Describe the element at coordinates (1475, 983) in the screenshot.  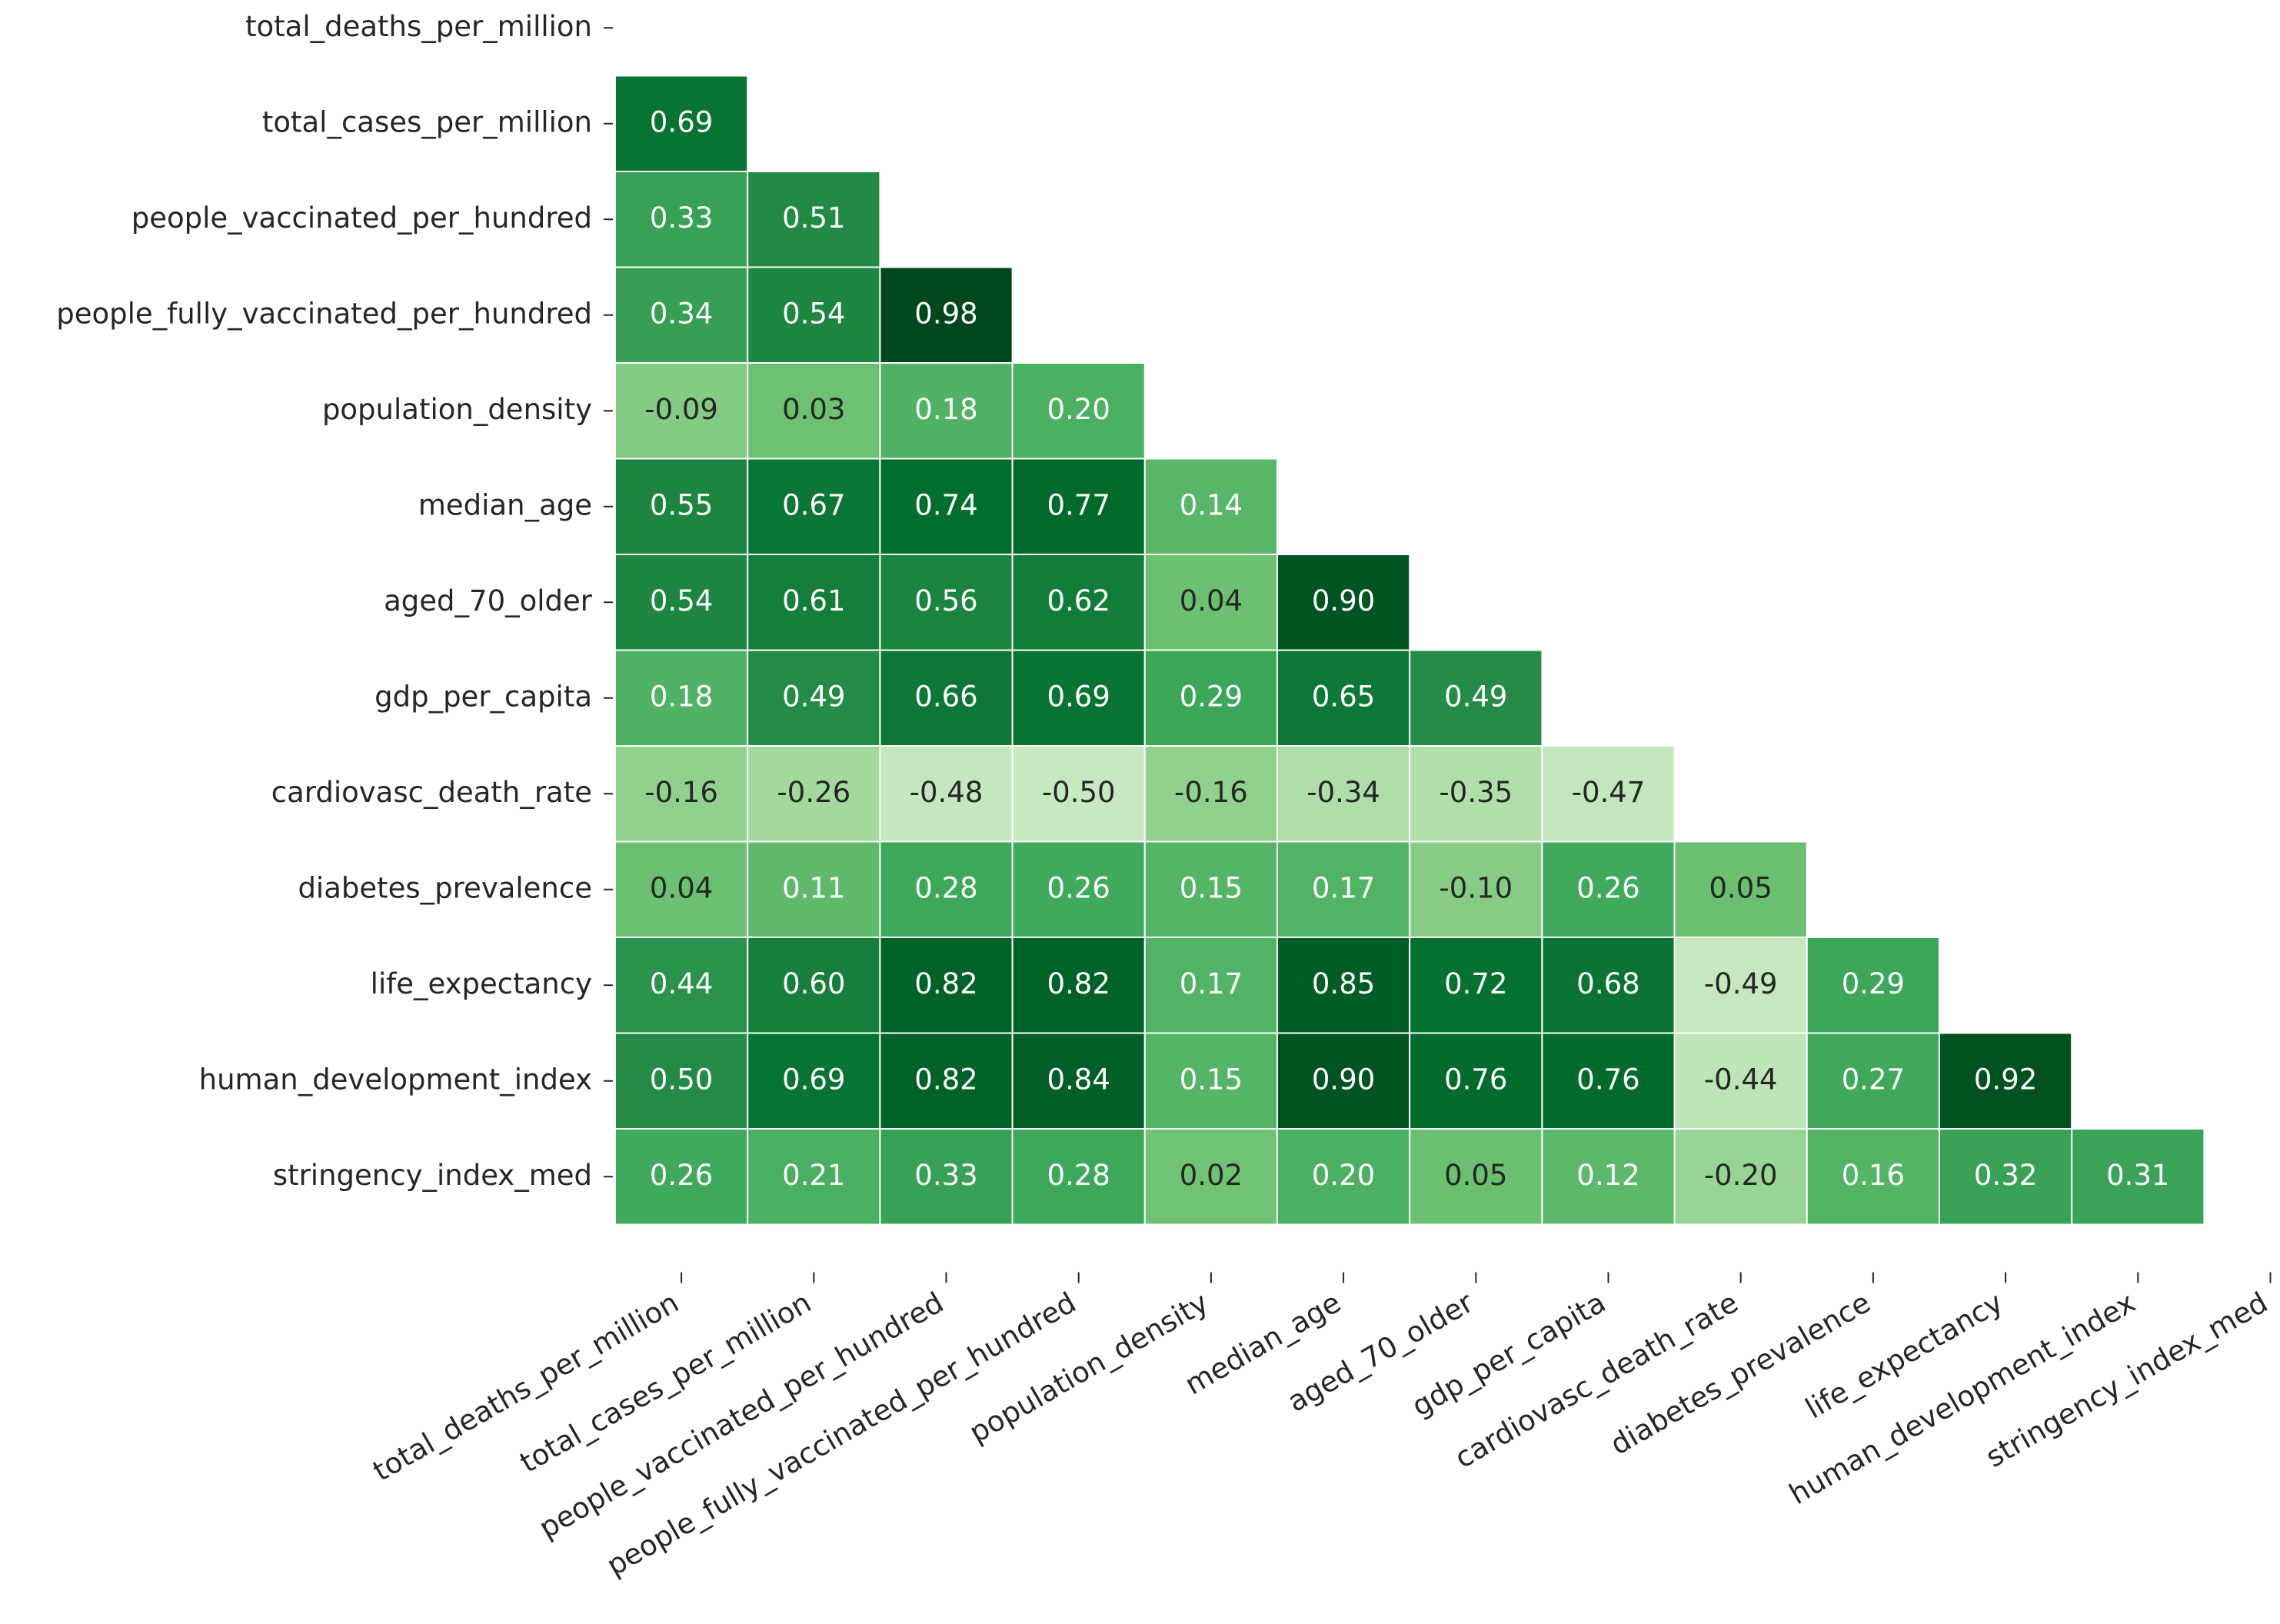
I see `cell-label: 0.72` at that location.